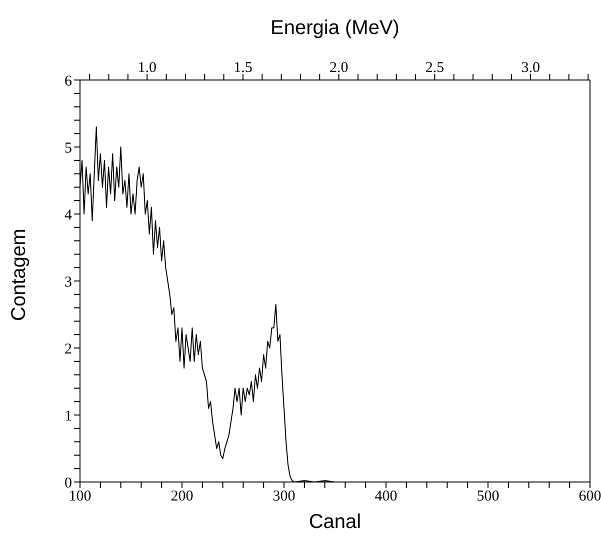  Describe the element at coordinates (68, 483) in the screenshot. I see `y-tick-label: 0` at that location.